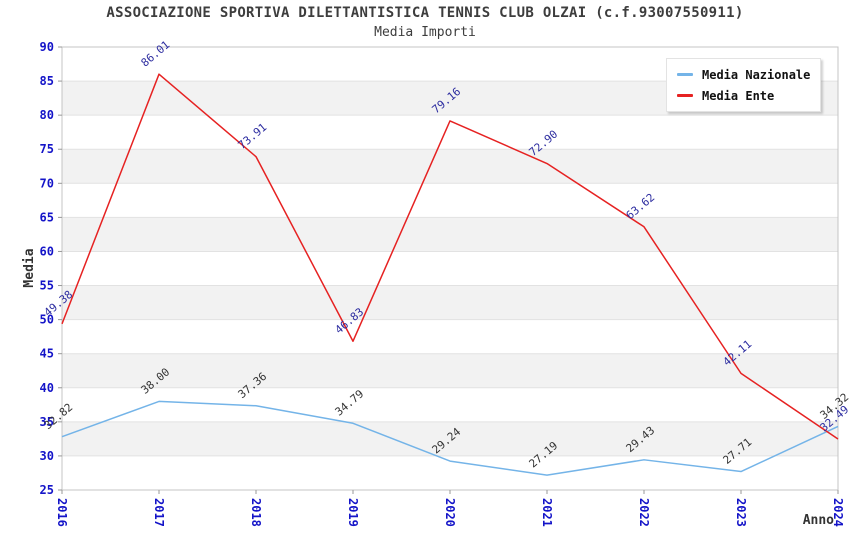 Image resolution: width=850 pixels, height=550 pixels. What do you see at coordinates (738, 95) in the screenshot?
I see `legend-label: Media Ente` at bounding box center [738, 95].